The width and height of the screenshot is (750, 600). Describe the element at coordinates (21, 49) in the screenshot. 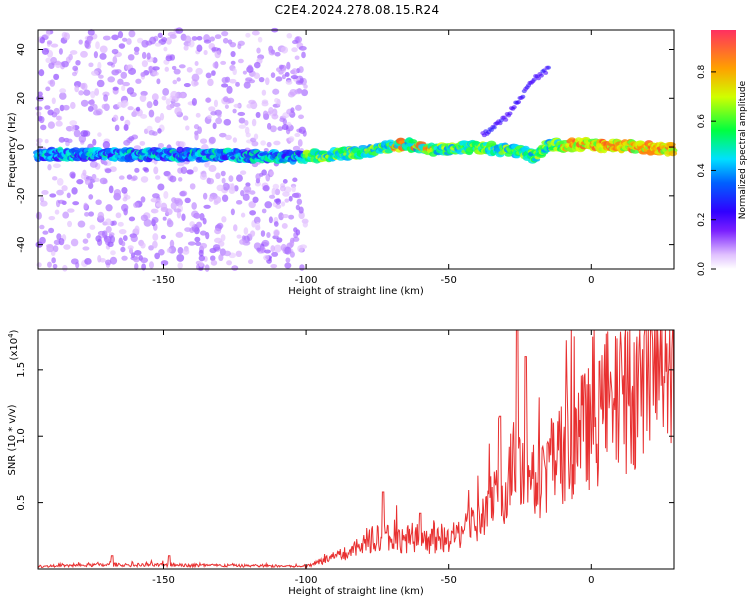

I see `spectrogram-ytick-label: 40` at that location.